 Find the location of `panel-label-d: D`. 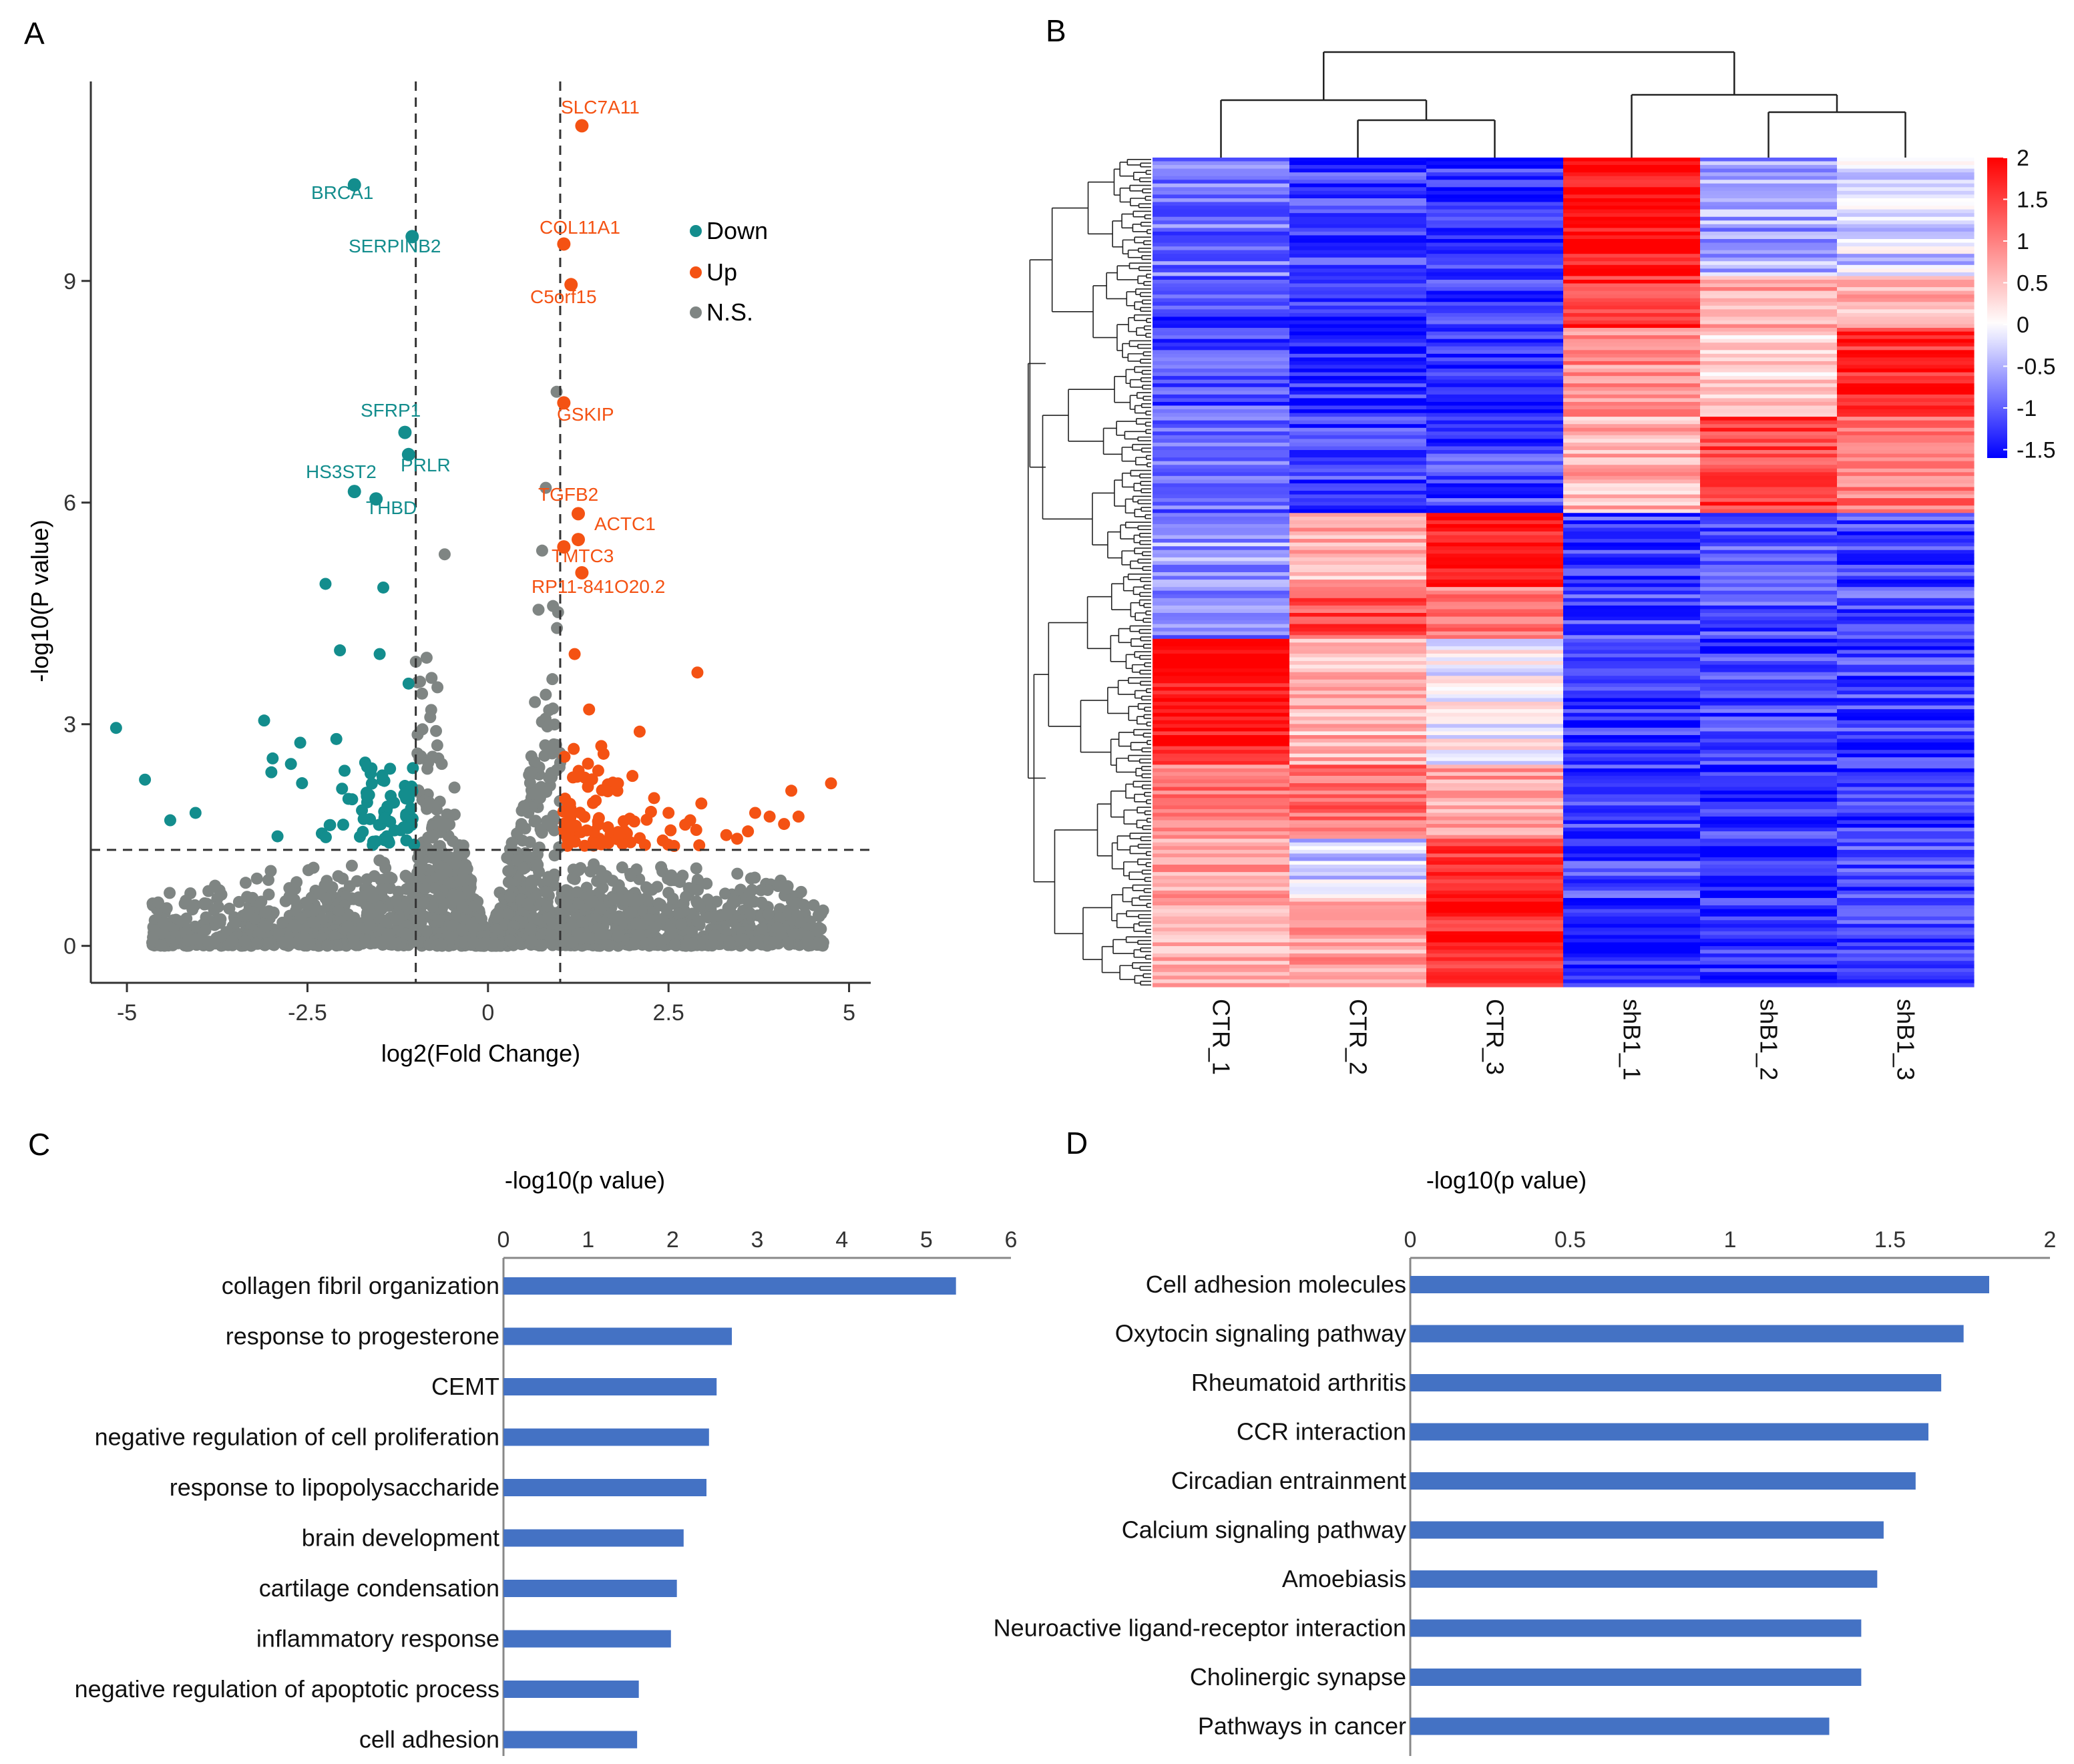

panel-label-d: D is located at coordinates (1077, 1143).